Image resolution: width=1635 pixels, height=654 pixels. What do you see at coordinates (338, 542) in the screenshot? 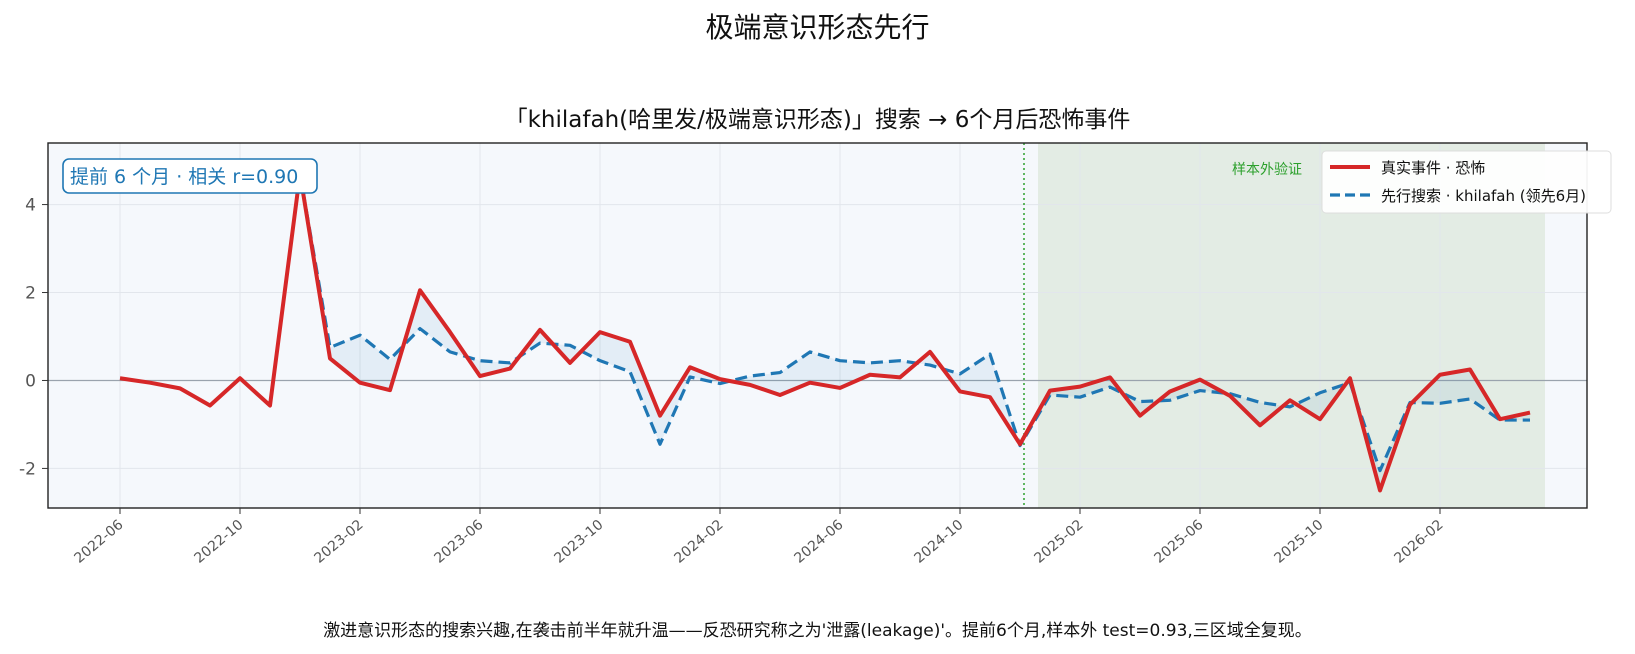
I see `x-tick-label: 2023-02` at bounding box center [338, 542].